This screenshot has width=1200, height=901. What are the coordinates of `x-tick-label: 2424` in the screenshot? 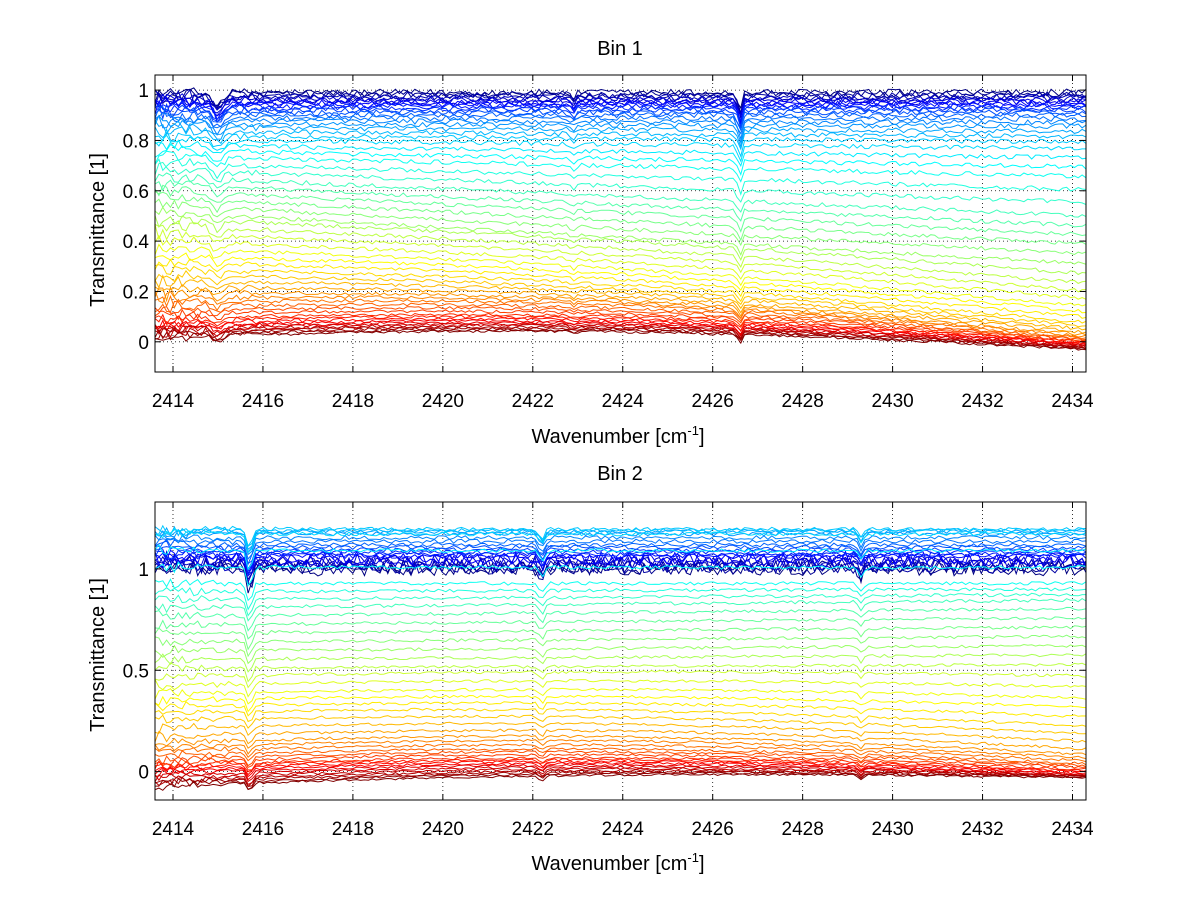 It's located at (623, 401).